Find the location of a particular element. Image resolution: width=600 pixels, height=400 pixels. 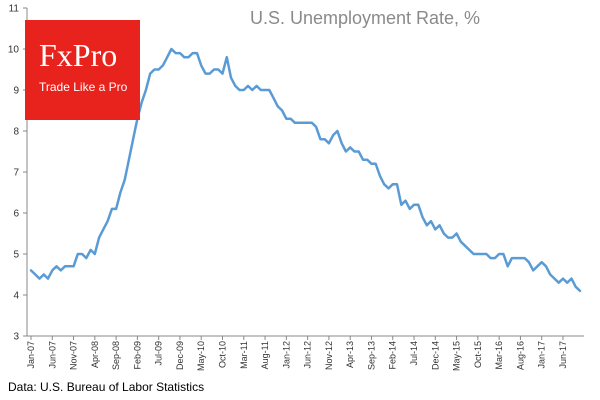

x-tick-label: Jan-12 is located at coordinates (286, 355).